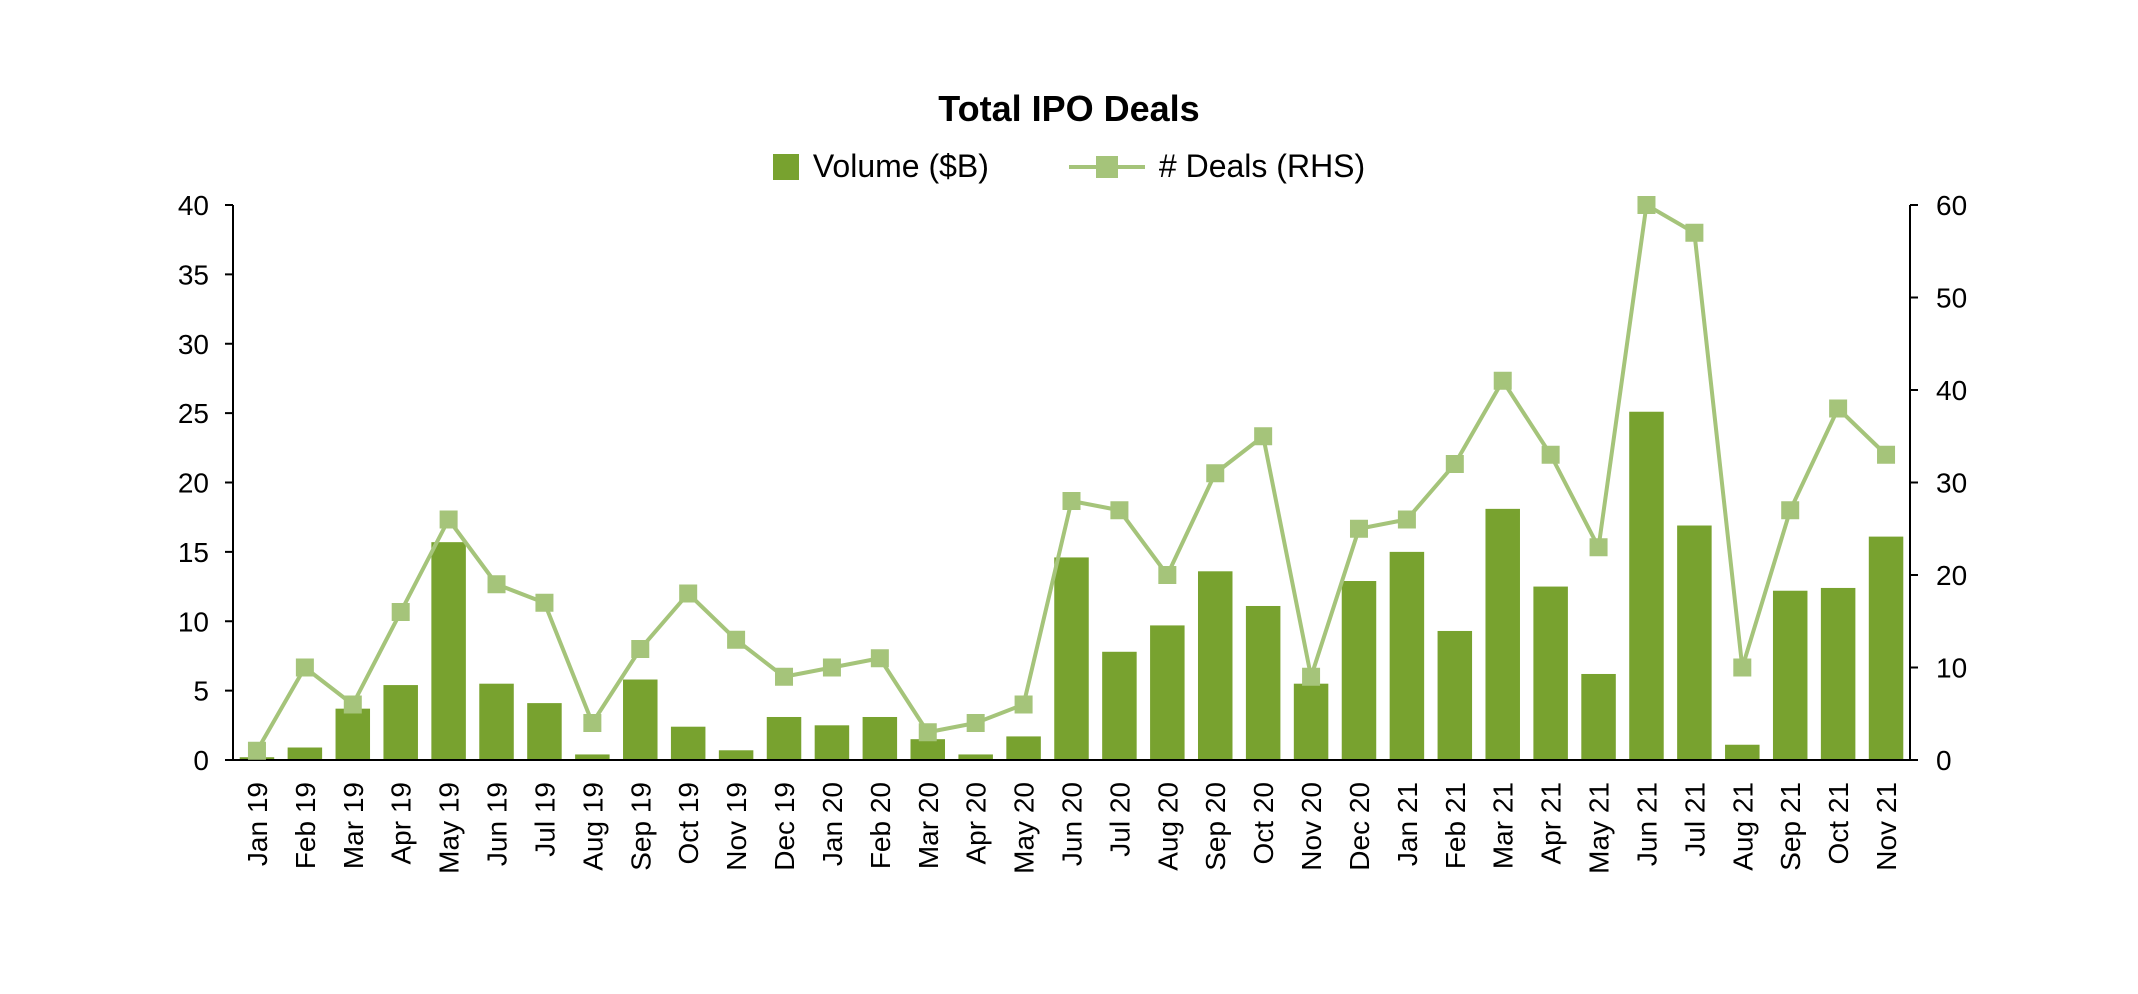 The height and width of the screenshot is (994, 2138). Describe the element at coordinates (784, 826) in the screenshot. I see `x-tick-label-11: Dec 19` at that location.